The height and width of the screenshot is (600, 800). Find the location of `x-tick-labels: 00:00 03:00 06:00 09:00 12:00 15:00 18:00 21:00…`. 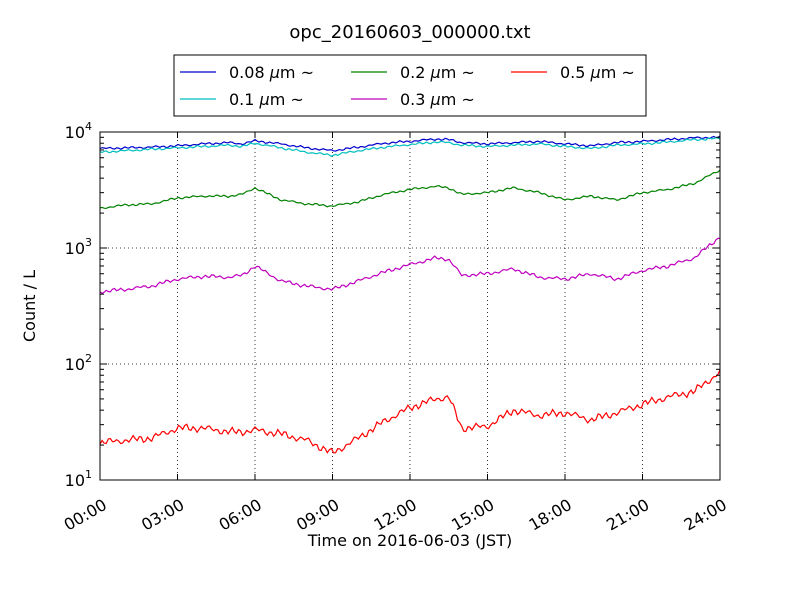

x-tick-labels: 00:00 03:00 06:00 09:00 12:00 15:00 18:00 21:00… is located at coordinates (395, 515).